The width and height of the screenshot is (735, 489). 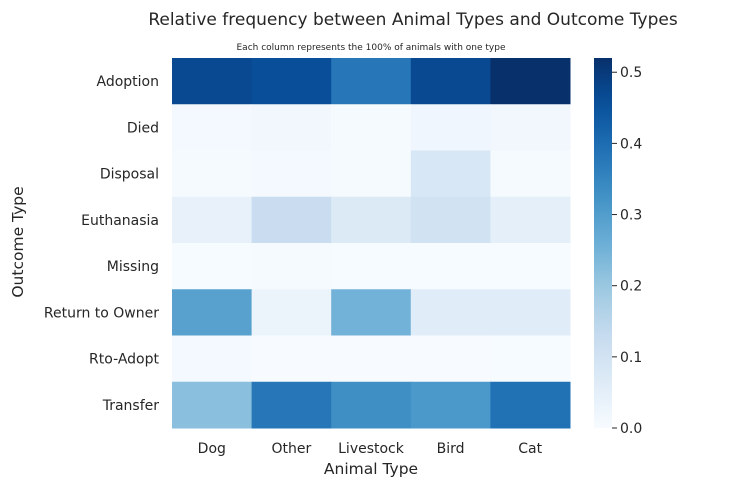 What do you see at coordinates (120, 221) in the screenshot?
I see `y-tick-label: Euthanasia` at bounding box center [120, 221].